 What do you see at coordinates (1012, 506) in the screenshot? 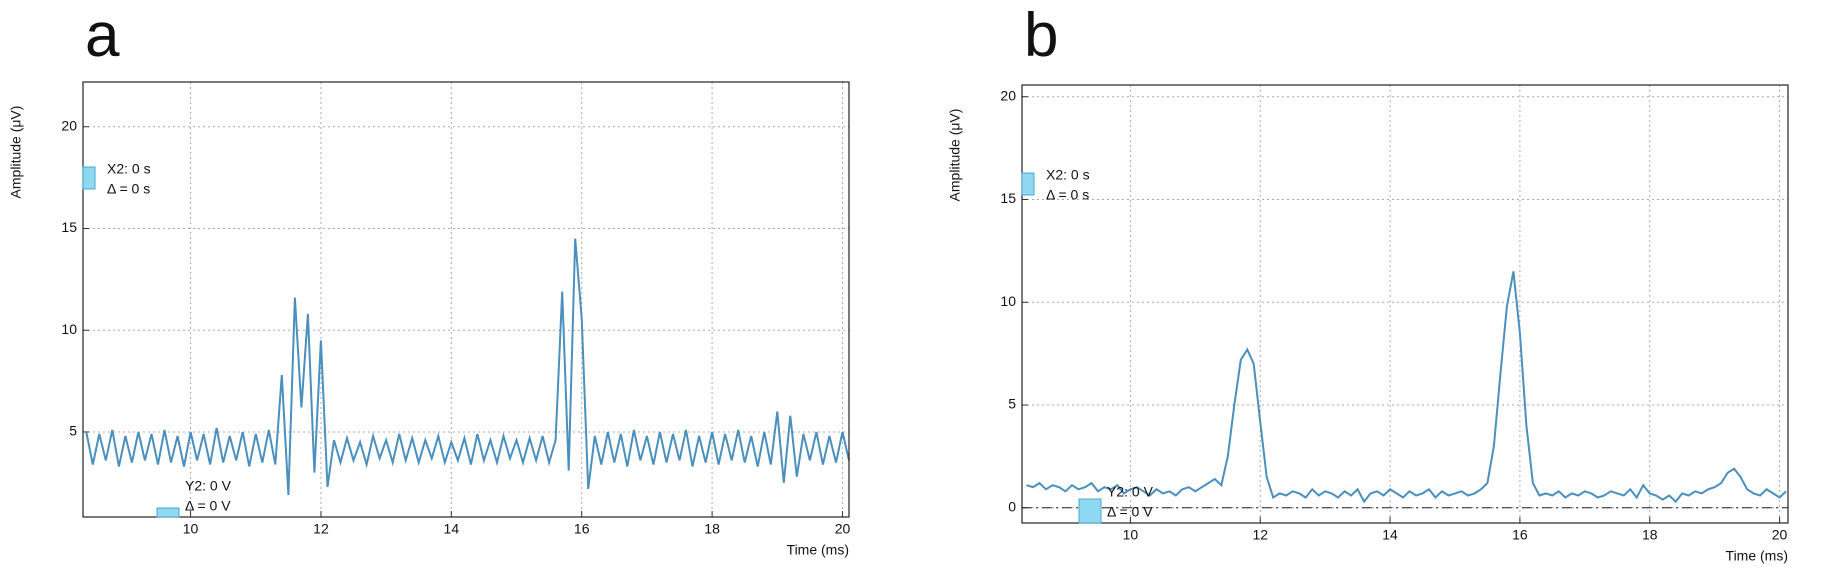
I see `y-tick-label: 0` at bounding box center [1012, 506].